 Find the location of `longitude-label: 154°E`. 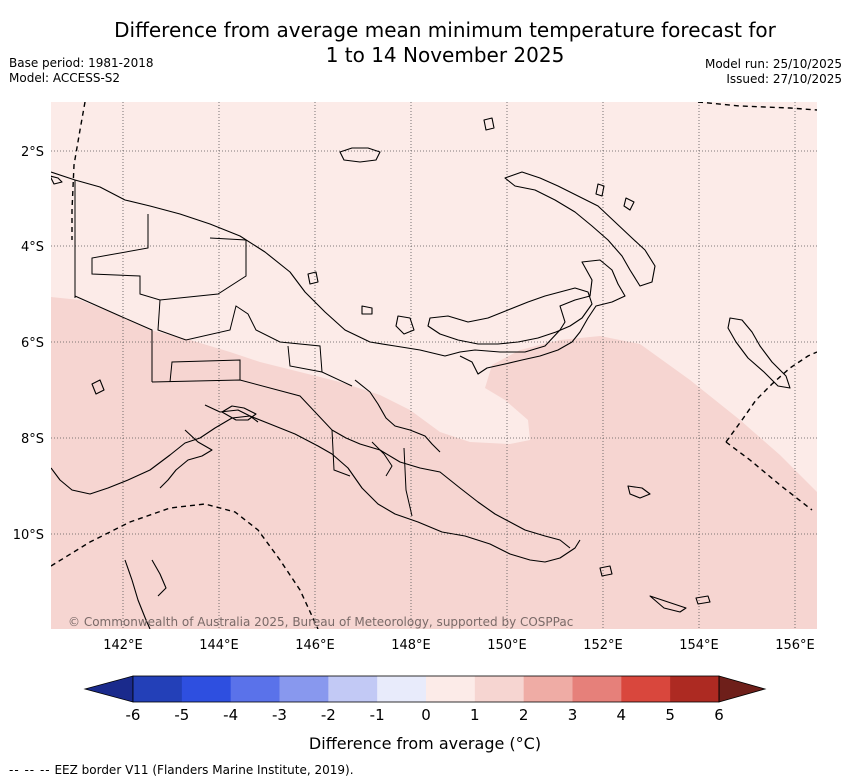

longitude-label: 154°E is located at coordinates (699, 645).